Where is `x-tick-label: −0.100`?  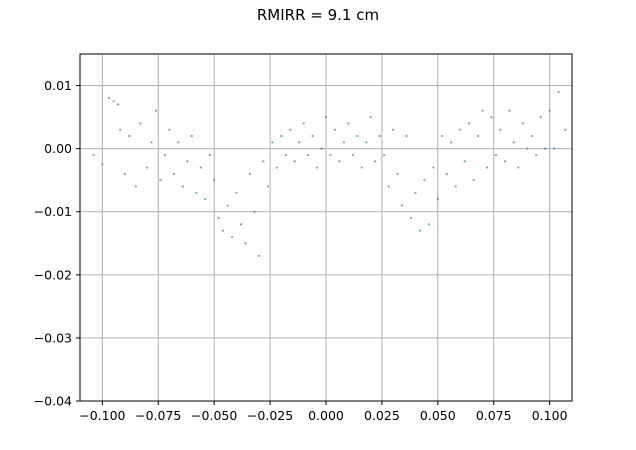 x-tick-label: −0.100 is located at coordinates (102, 415).